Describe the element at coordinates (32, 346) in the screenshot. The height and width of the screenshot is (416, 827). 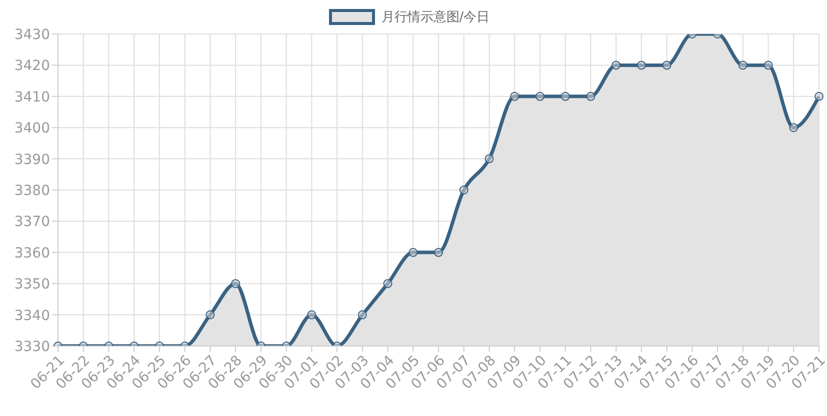
I see `y-tick-label: 3330` at that location.